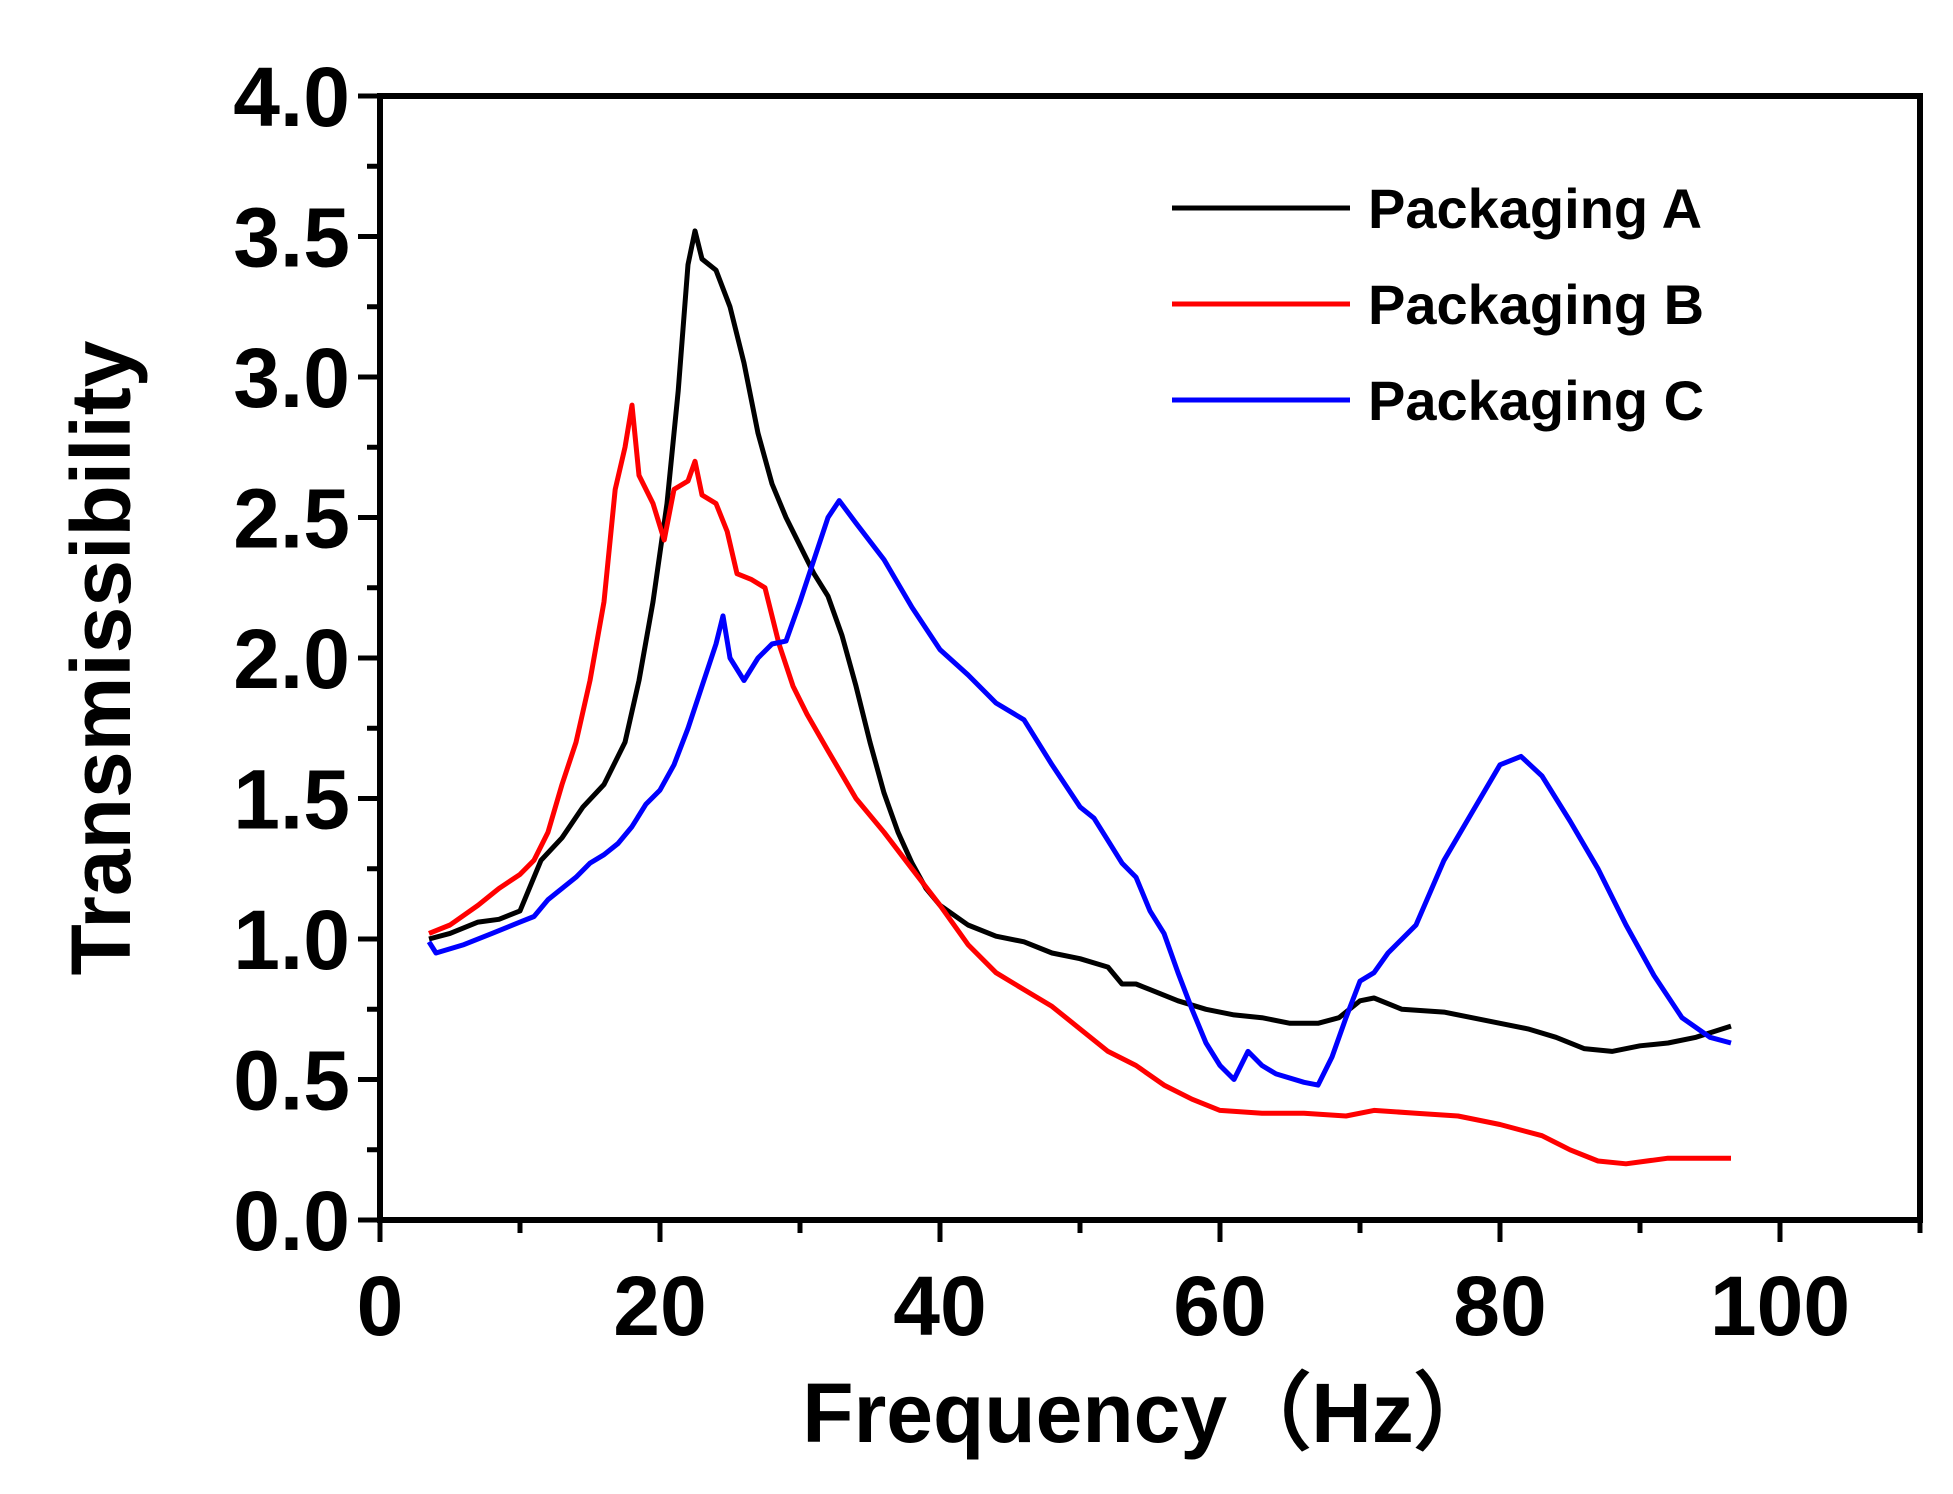 The image size is (1953, 1494). I want to click on legend-label: Packaging A, so click(1535, 208).